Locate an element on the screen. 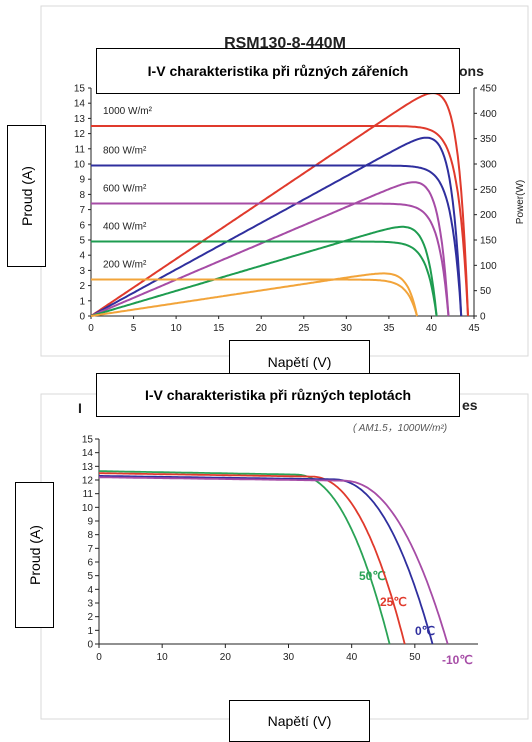 This screenshot has height=742, width=532. irradiance-overlay-title: I-V charakteristika při různých zářeních is located at coordinates (278, 71).